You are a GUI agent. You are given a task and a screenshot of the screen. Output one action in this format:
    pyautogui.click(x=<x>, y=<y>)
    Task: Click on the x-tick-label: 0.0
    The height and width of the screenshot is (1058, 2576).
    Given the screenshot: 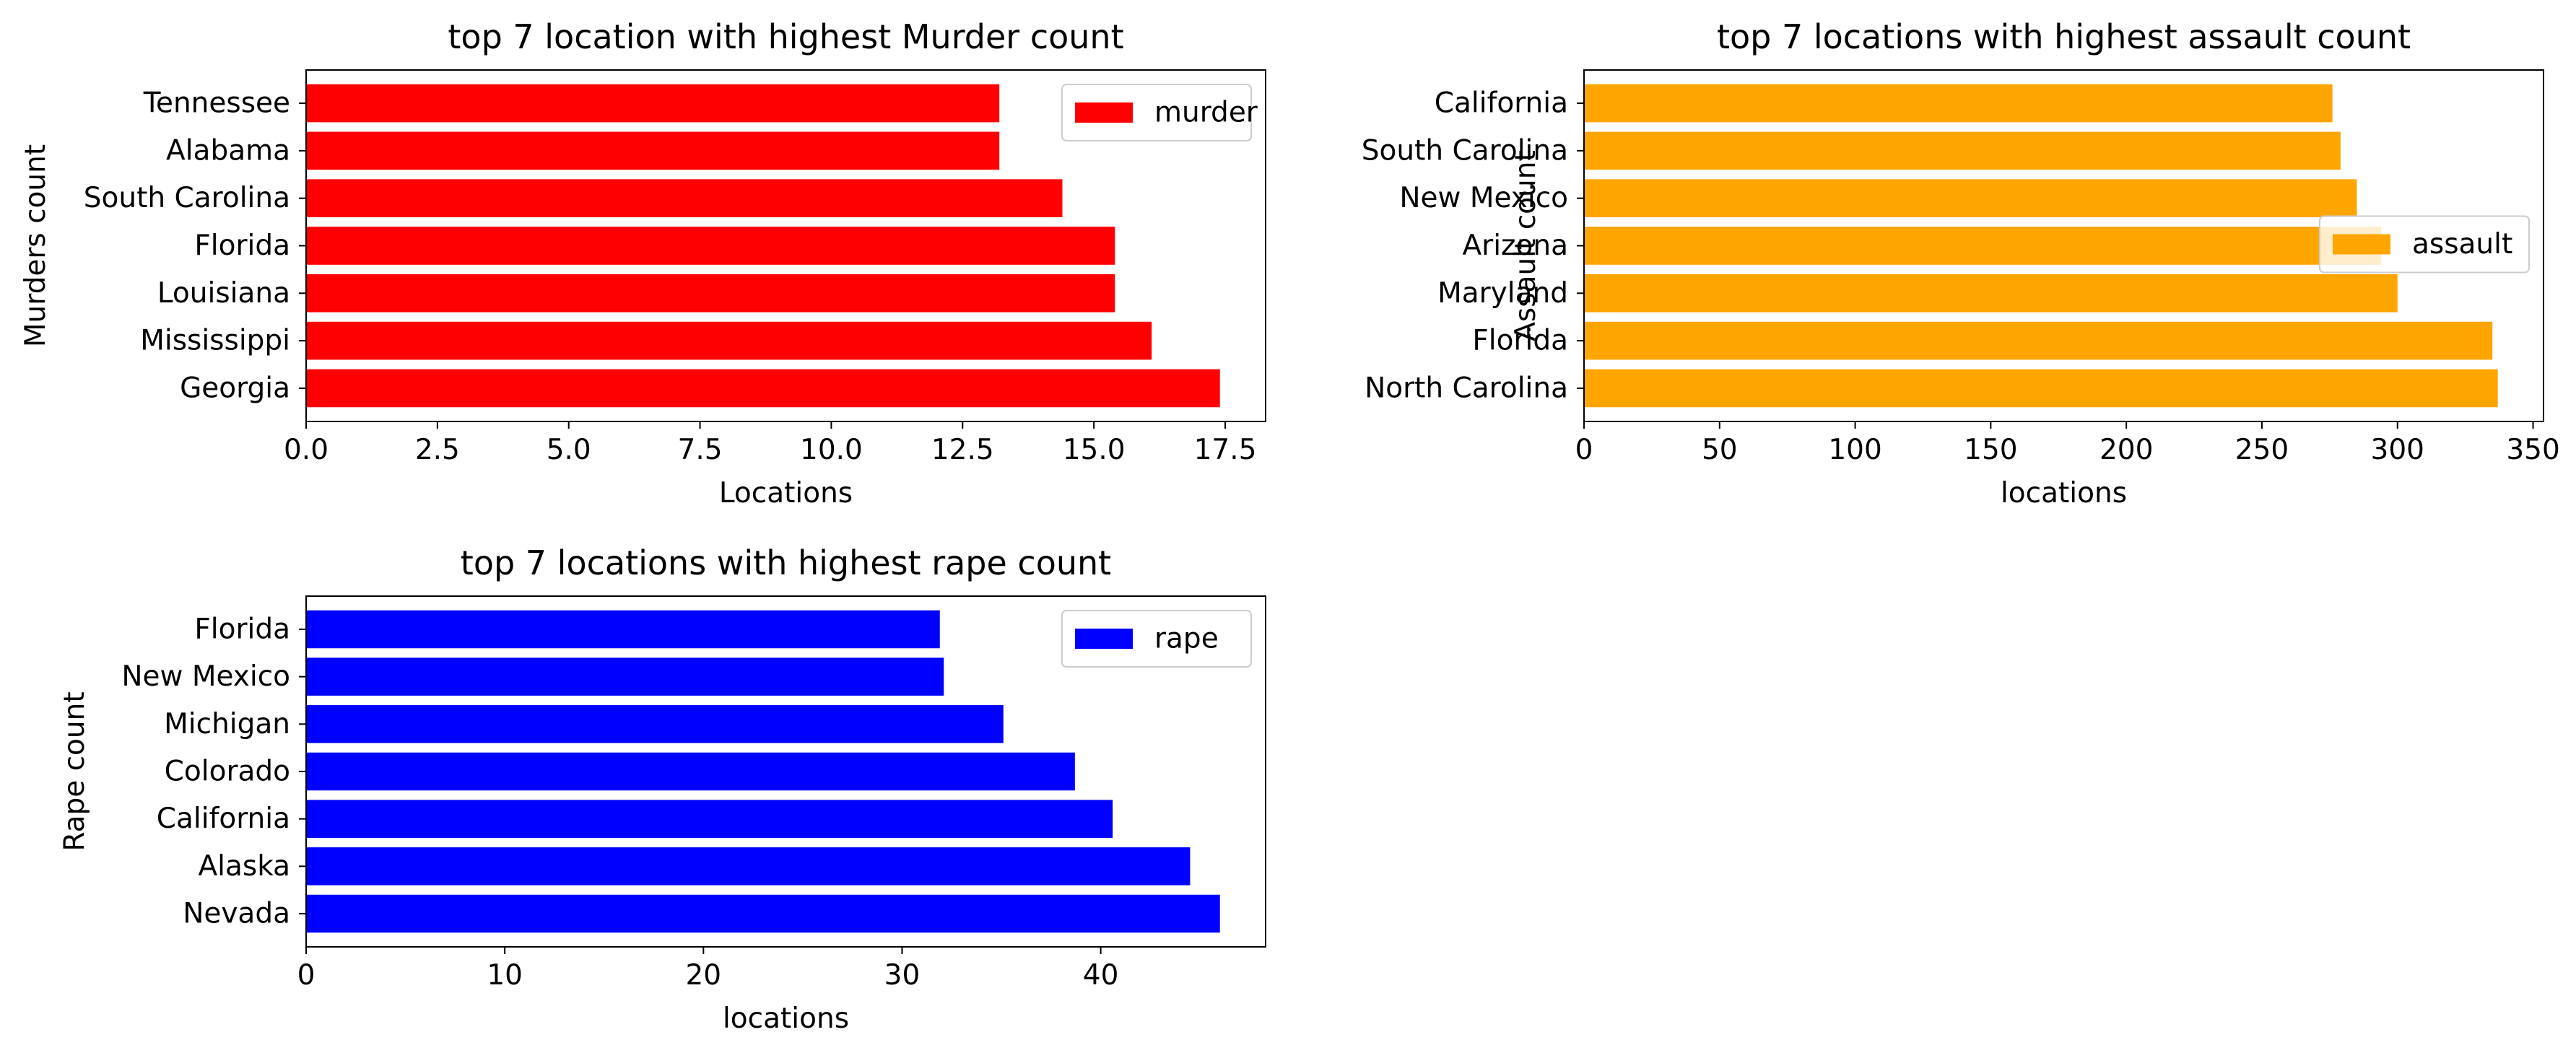 What is the action you would take?
    pyautogui.click(x=306, y=450)
    